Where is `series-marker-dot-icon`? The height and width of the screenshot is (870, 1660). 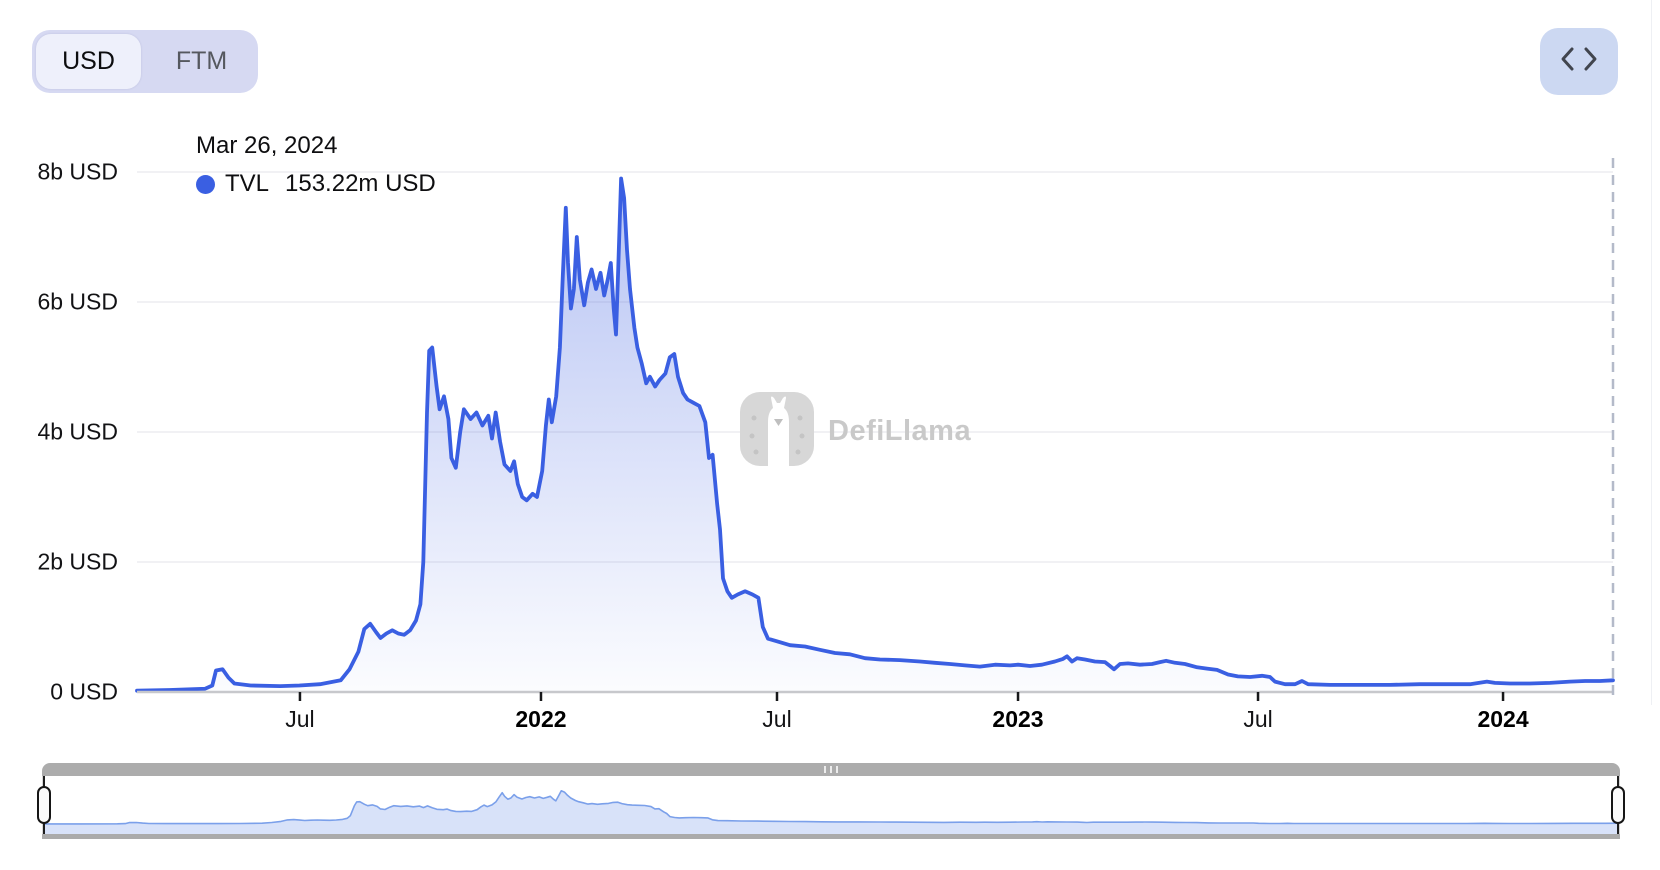
series-marker-dot-icon is located at coordinates (205, 184).